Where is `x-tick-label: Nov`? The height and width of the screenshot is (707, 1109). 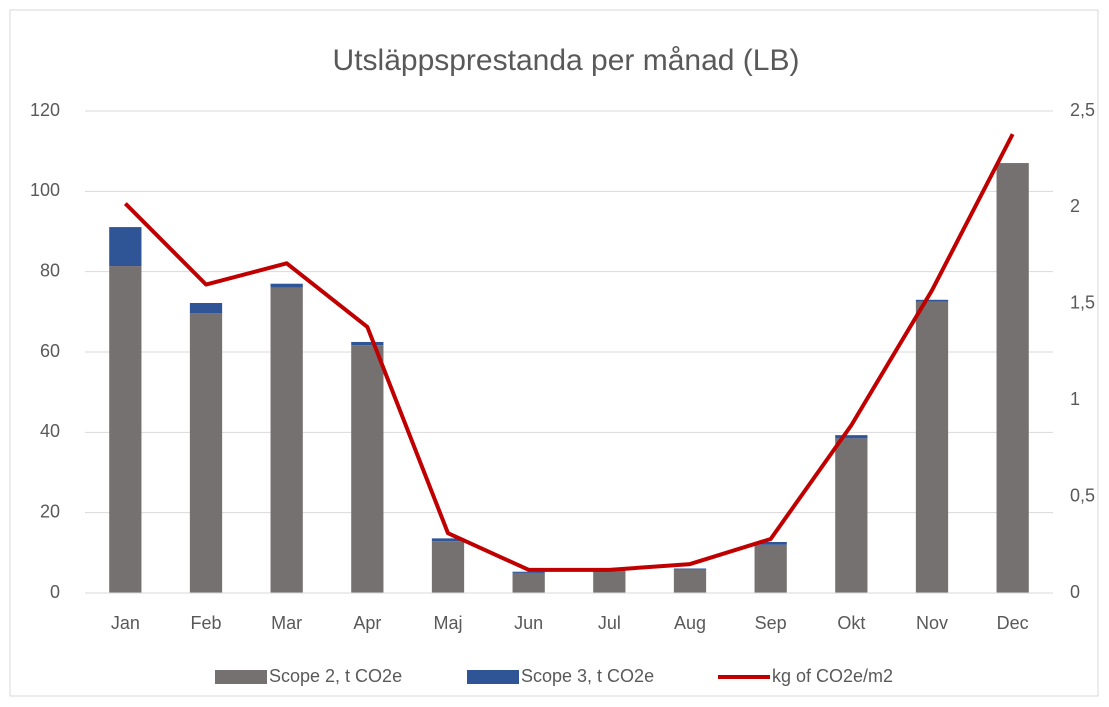
x-tick-label: Nov is located at coordinates (932, 623).